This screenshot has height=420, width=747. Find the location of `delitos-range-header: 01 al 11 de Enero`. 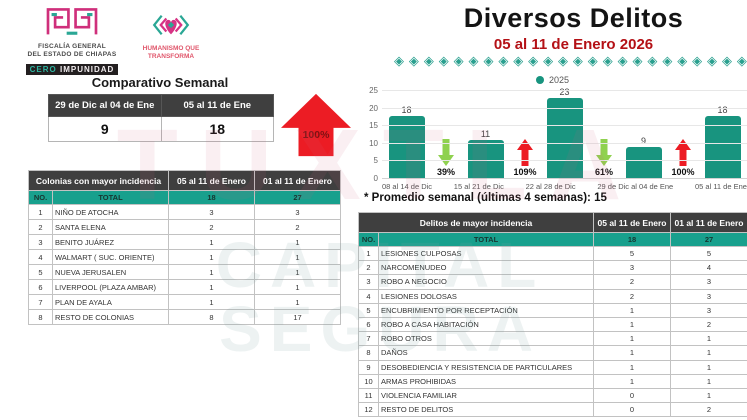

delitos-range-header: 01 al 11 de Enero is located at coordinates (708, 222).